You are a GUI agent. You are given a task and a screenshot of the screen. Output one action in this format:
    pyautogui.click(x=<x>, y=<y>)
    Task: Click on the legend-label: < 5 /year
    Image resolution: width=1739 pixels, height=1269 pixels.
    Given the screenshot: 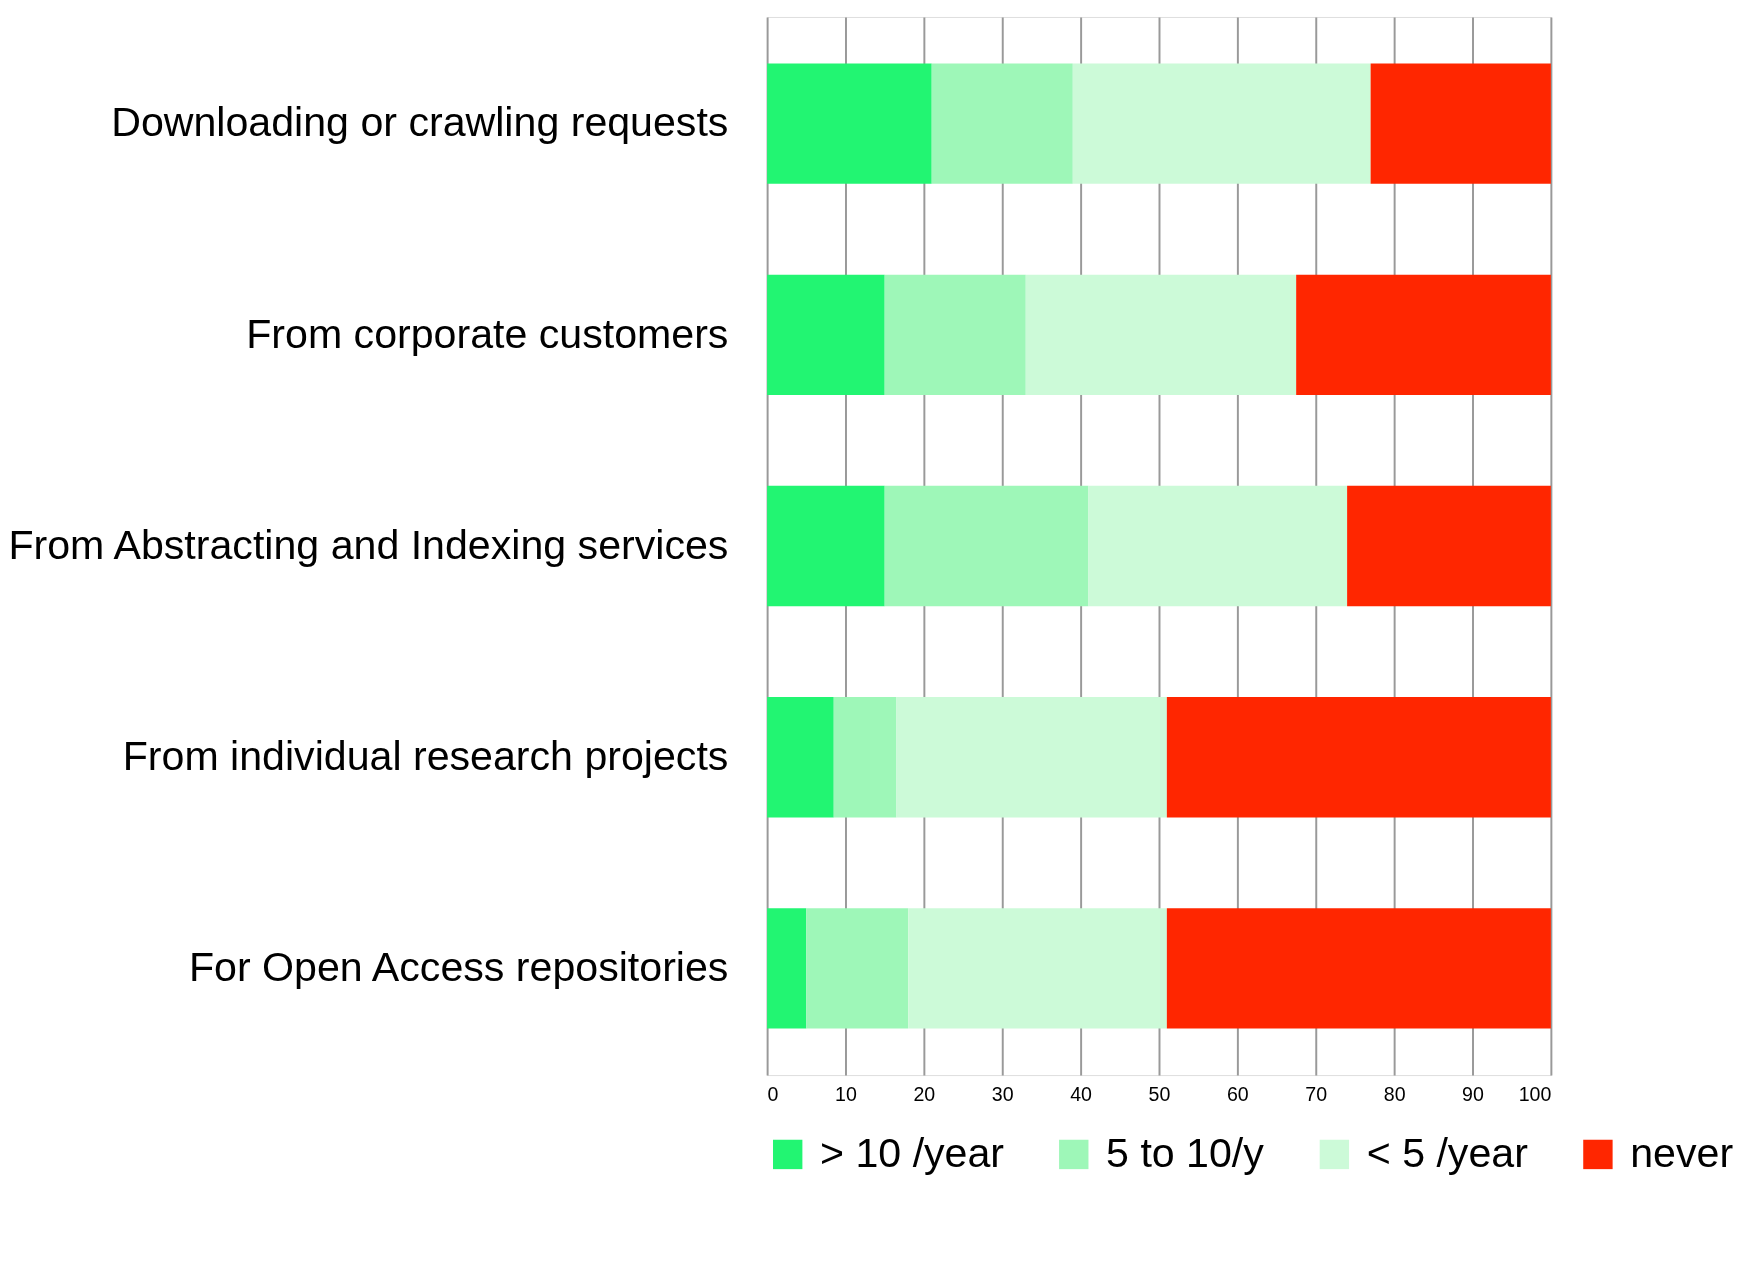 What is the action you would take?
    pyautogui.click(x=1447, y=1153)
    